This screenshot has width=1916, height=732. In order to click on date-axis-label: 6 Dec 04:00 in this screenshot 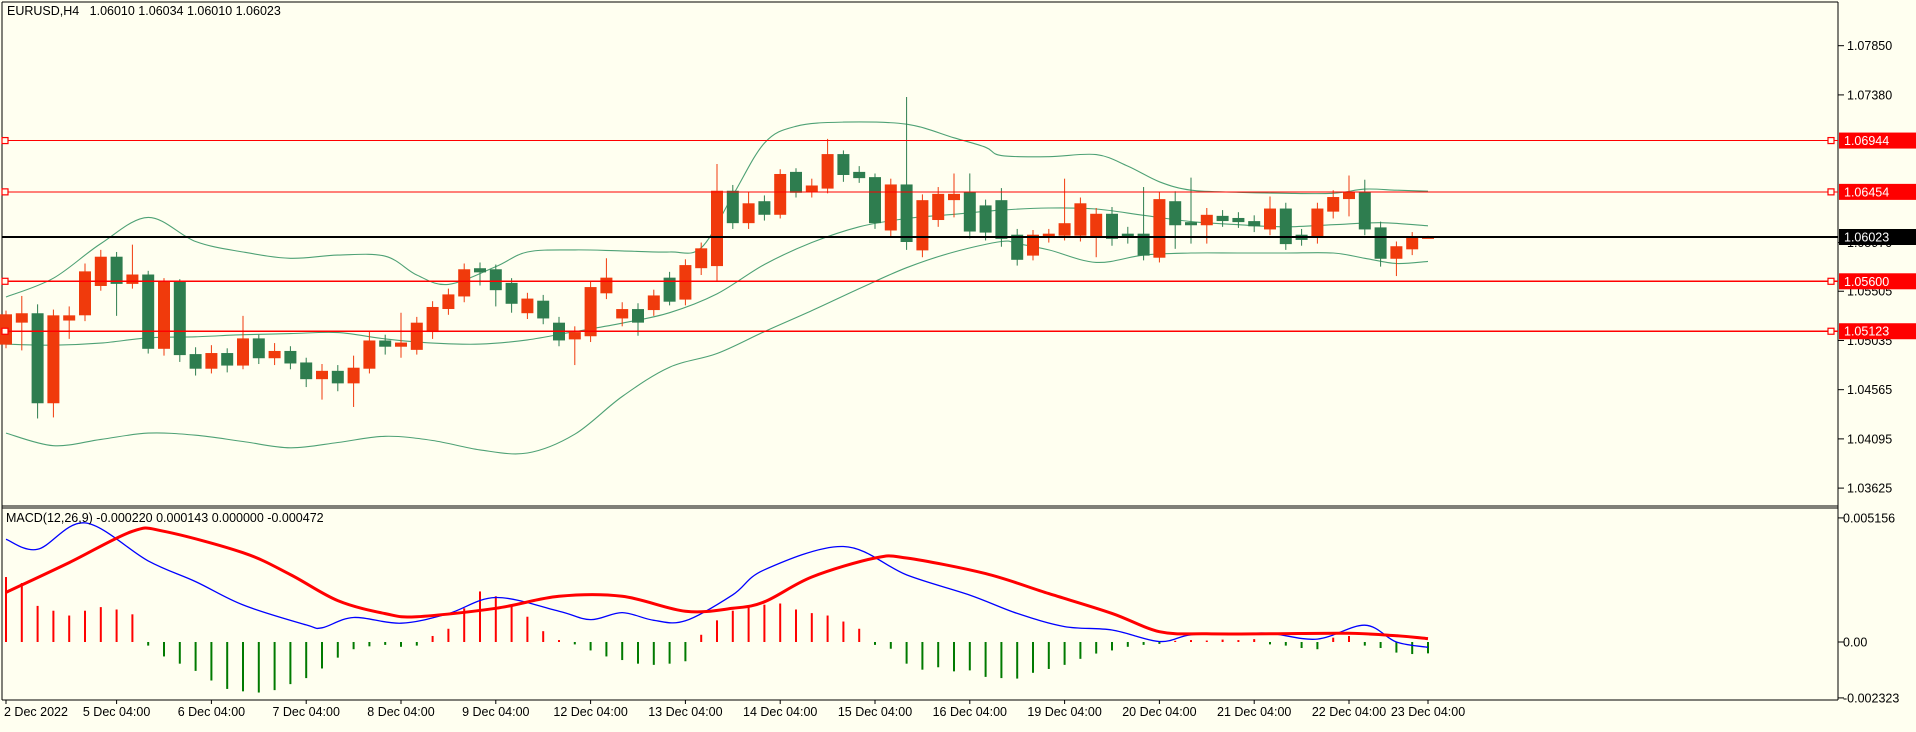, I will do `click(211, 712)`.